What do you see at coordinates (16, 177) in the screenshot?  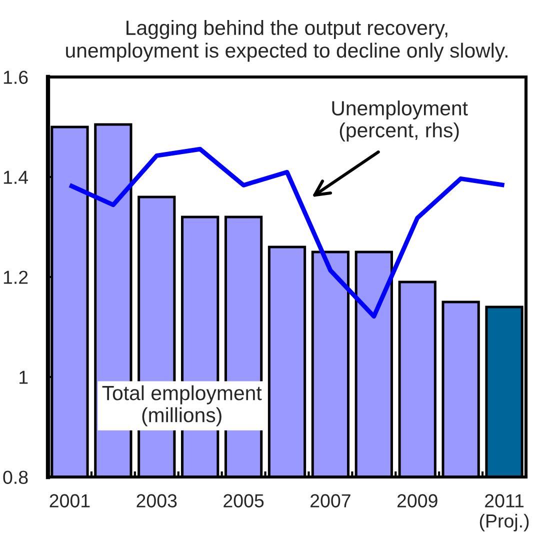 I see `y-tick-label: 1.4` at bounding box center [16, 177].